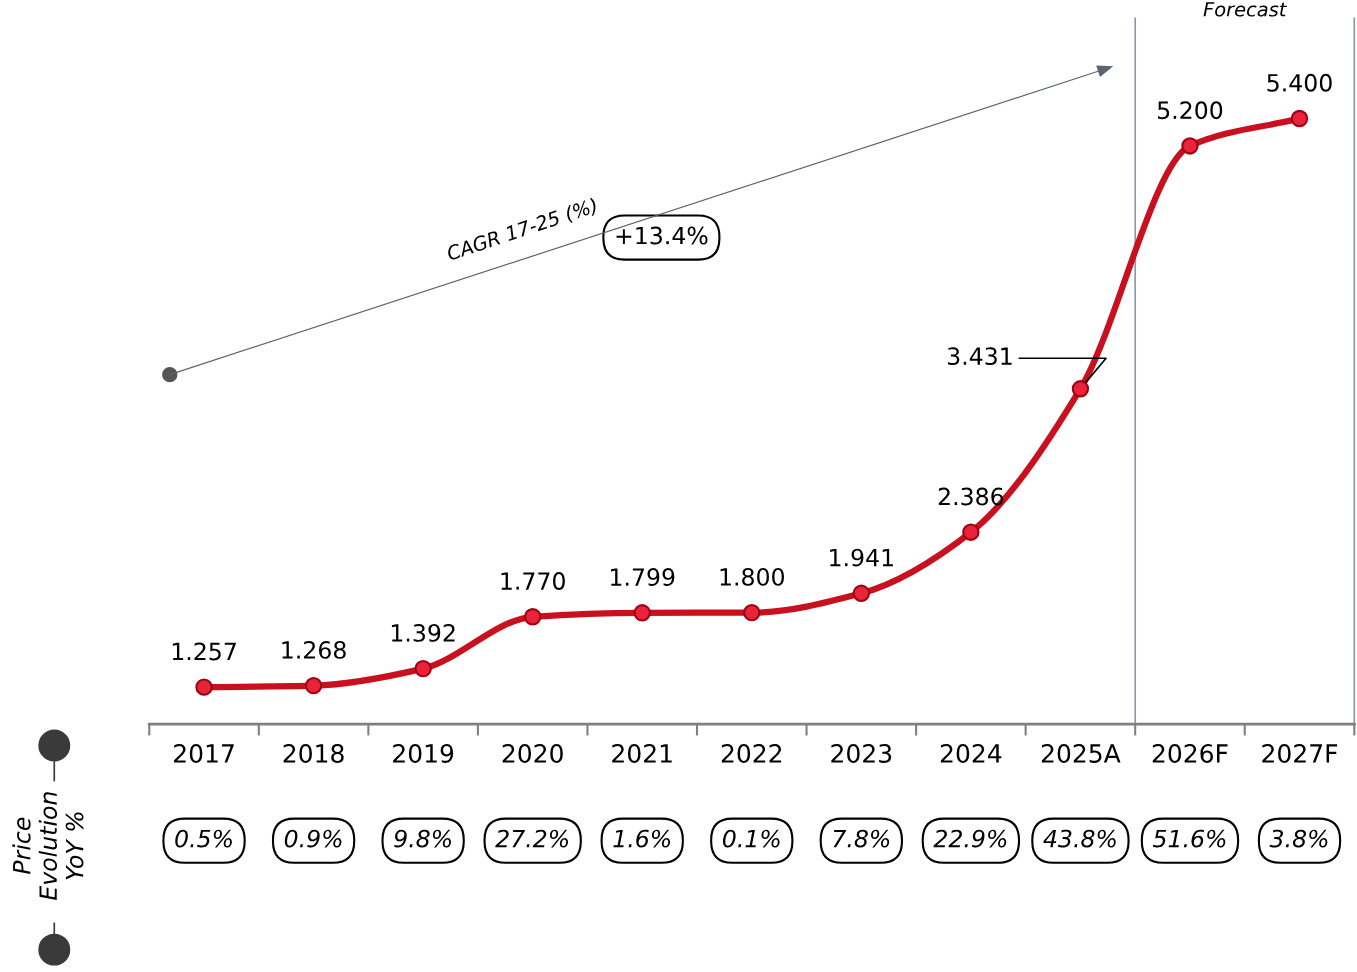  I want to click on data-label: 1.799, so click(643, 577).